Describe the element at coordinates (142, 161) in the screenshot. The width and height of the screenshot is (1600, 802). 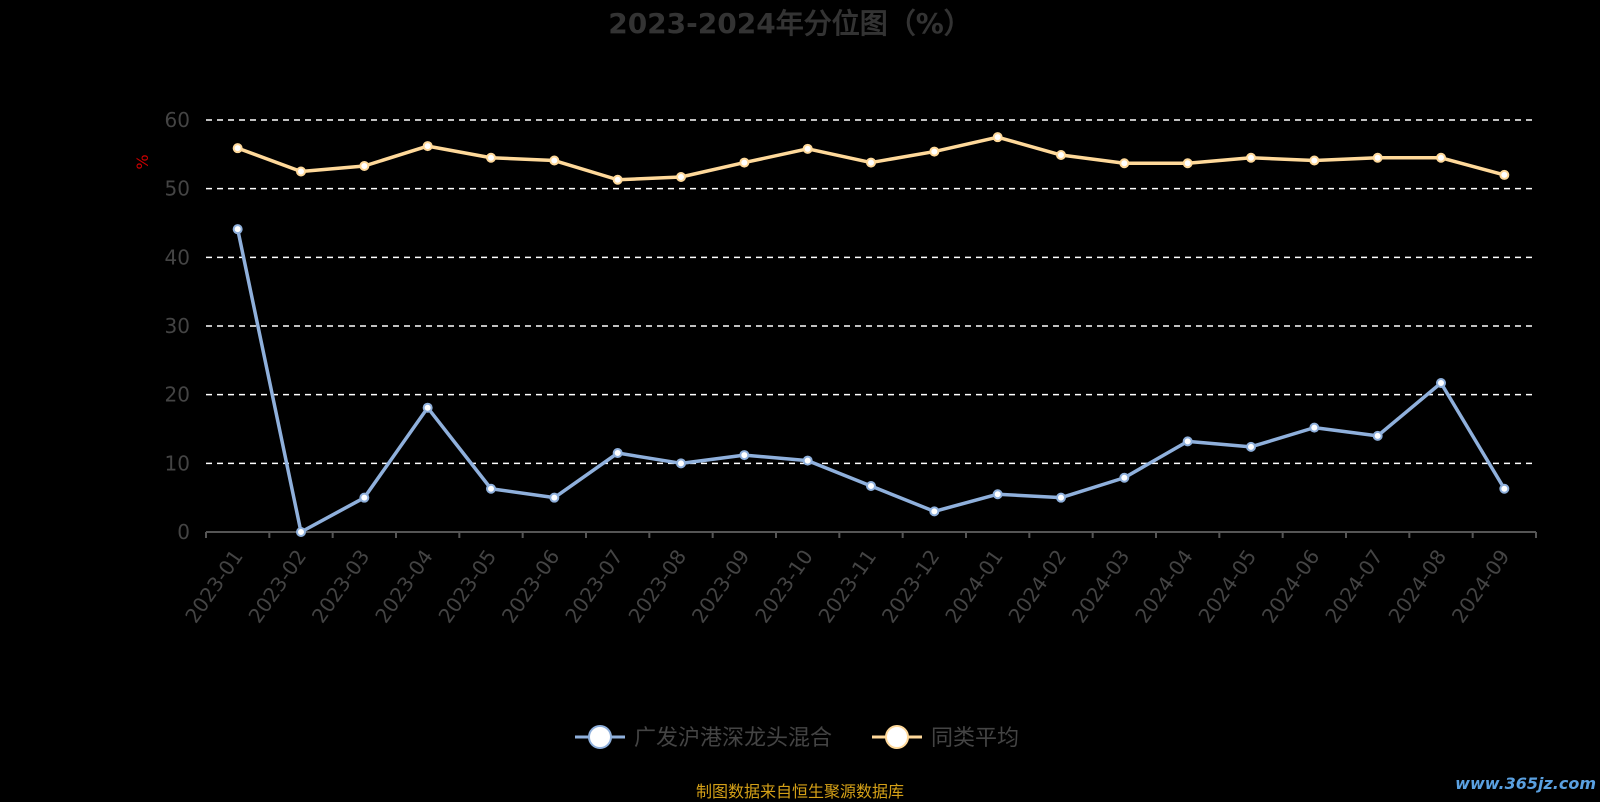
I see `y-axis-unit-label: %` at that location.